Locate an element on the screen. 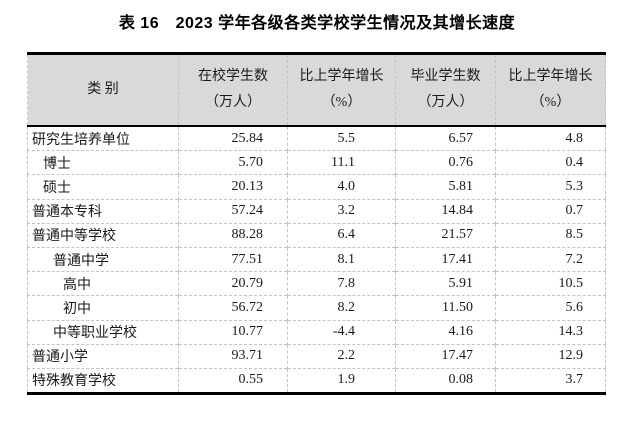 The height and width of the screenshot is (424, 634). cell-enrolled: 25.84 is located at coordinates (233, 138).